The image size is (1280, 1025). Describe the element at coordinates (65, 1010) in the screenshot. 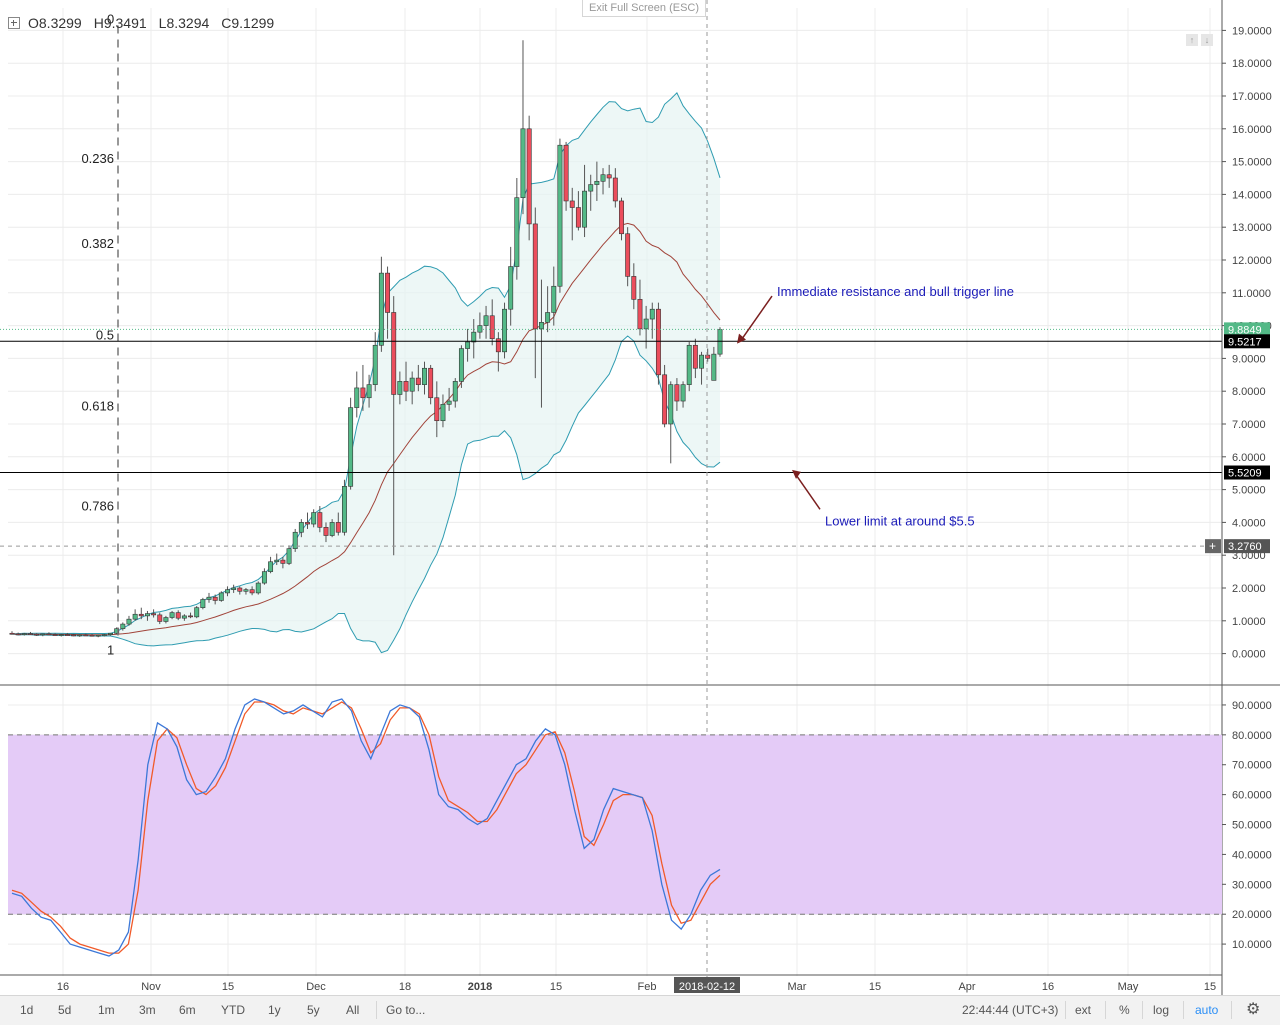

I see `range-5d-button: 5d` at that location.